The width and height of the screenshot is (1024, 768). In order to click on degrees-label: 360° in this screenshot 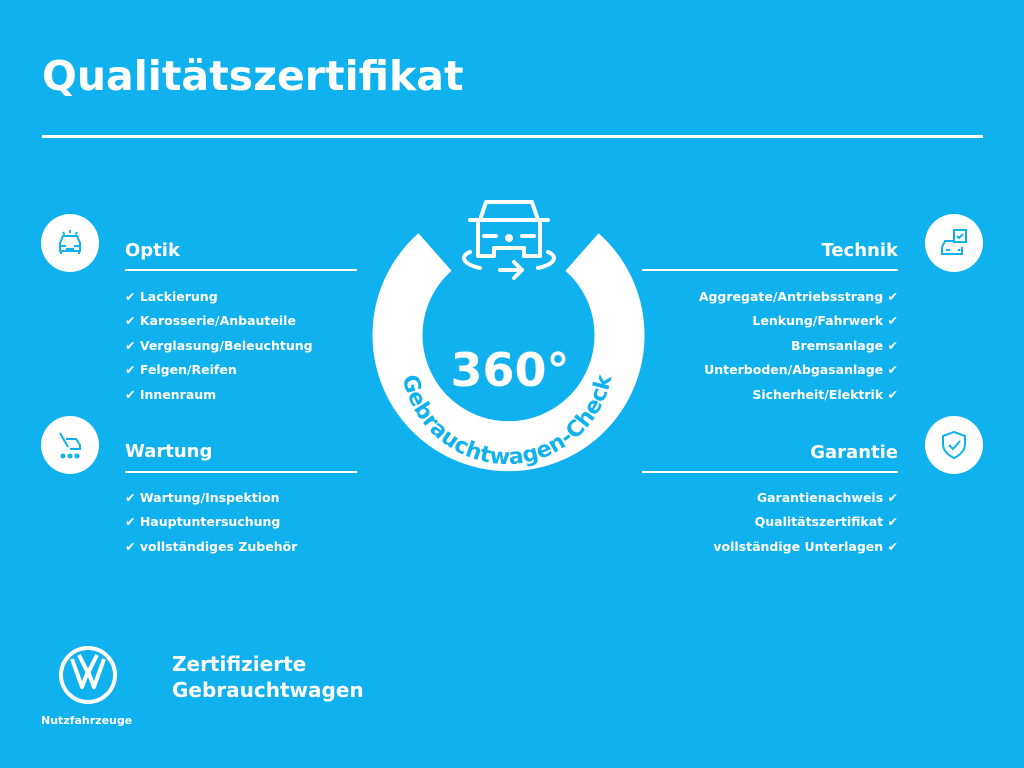, I will do `click(509, 370)`.